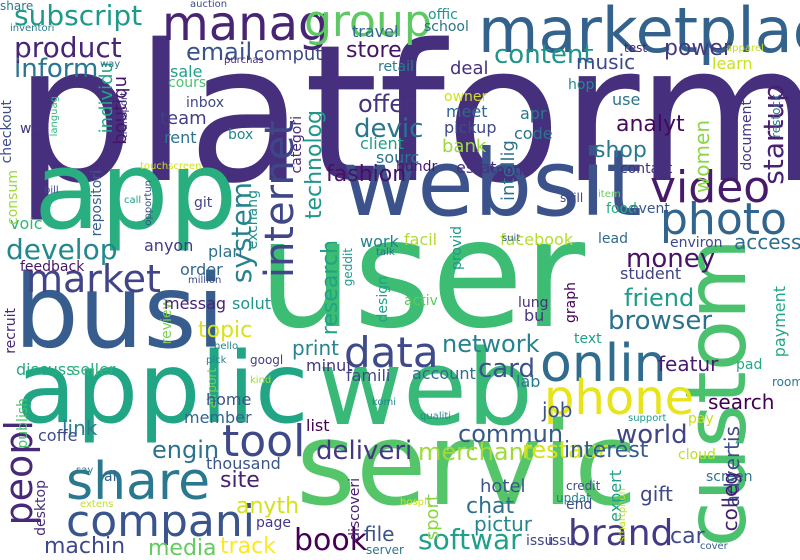 This screenshot has width=800, height=560. What do you see at coordinates (650, 124) in the screenshot?
I see `word-analyt: analyt` at bounding box center [650, 124].